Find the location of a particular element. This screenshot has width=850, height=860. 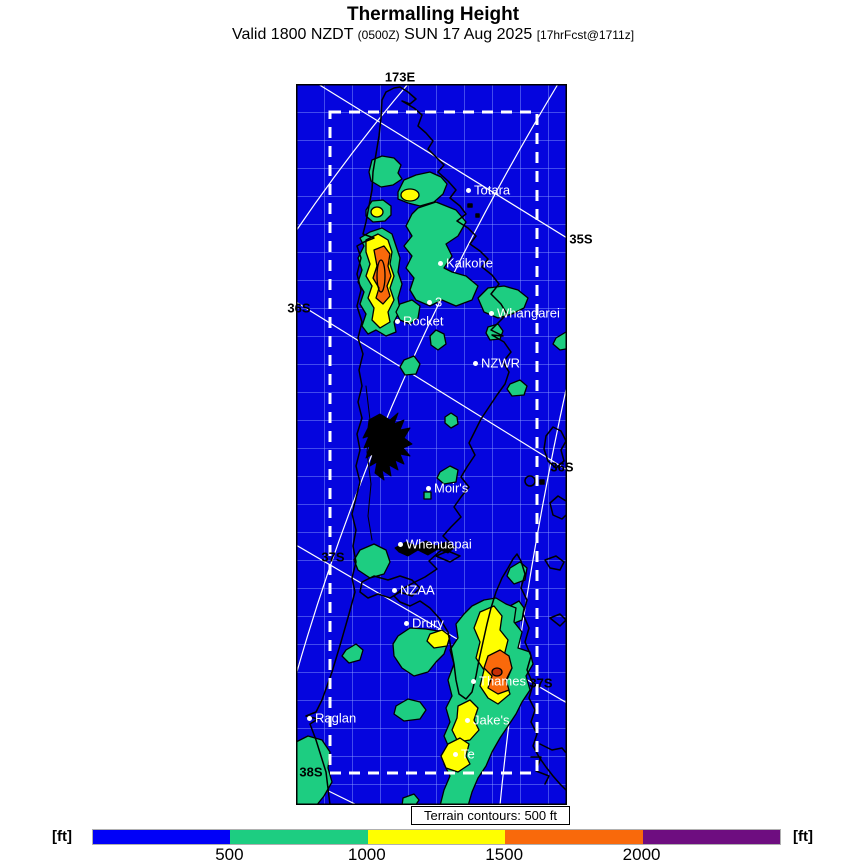

colorbar-tick: 2000 is located at coordinates (641, 852).